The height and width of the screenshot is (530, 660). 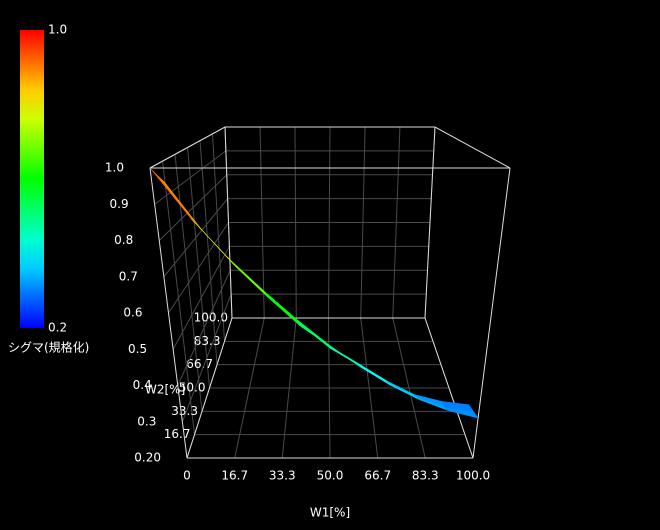 What do you see at coordinates (165, 390) in the screenshot?
I see `y-axis-title: W2[%]` at bounding box center [165, 390].